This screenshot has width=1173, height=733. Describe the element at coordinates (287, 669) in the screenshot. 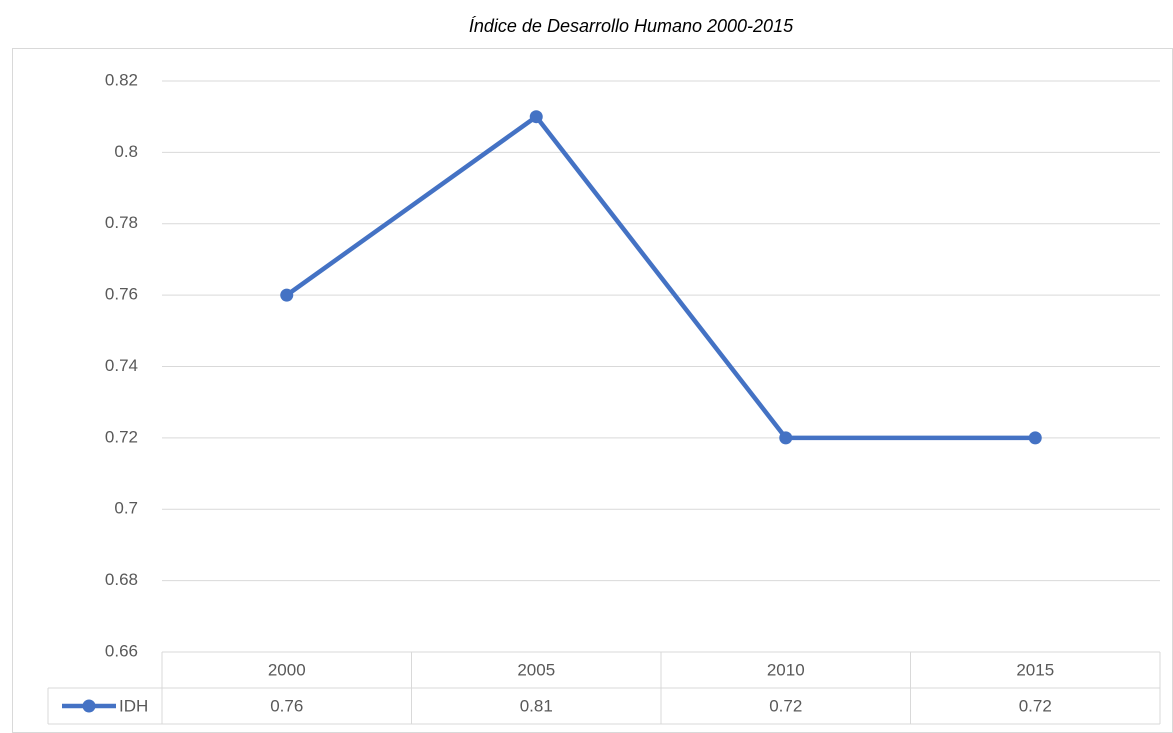

I see `x-tick-label: 2000` at that location.